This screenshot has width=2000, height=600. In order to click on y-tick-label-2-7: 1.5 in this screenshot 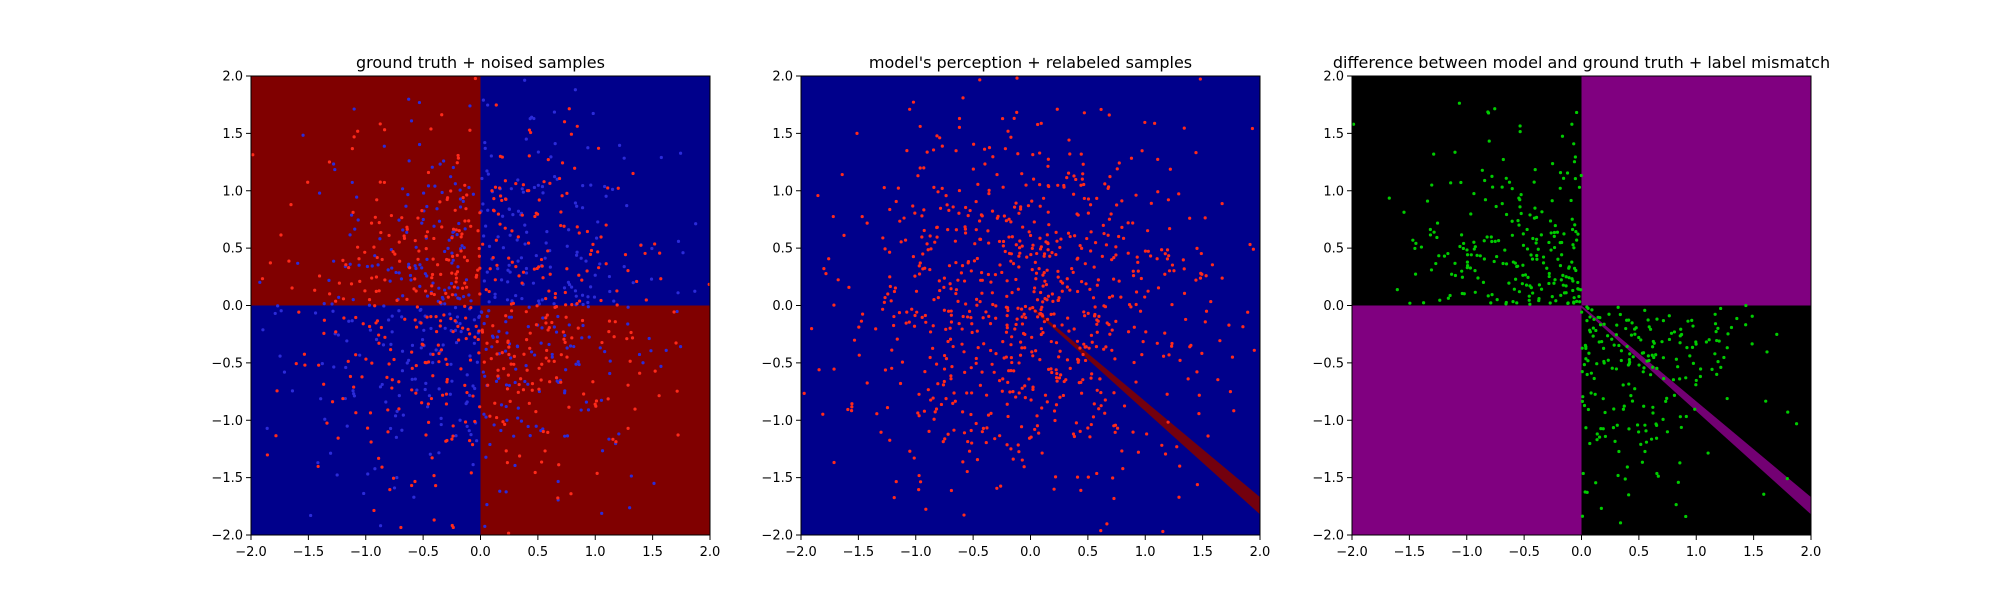, I will do `click(782, 134)`.